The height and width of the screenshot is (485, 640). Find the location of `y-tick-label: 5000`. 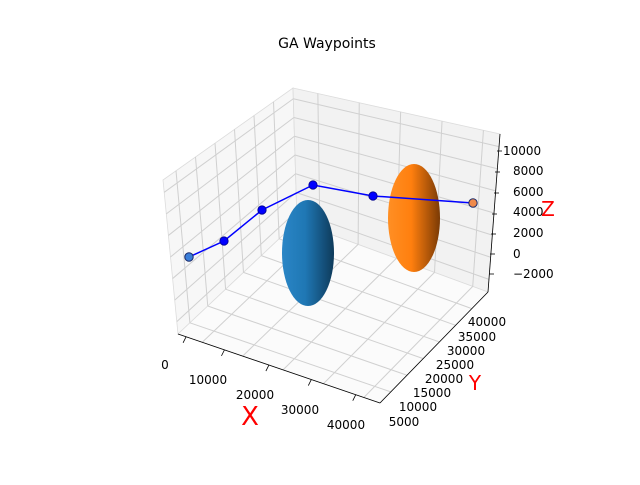

y-tick-label: 5000 is located at coordinates (404, 422).